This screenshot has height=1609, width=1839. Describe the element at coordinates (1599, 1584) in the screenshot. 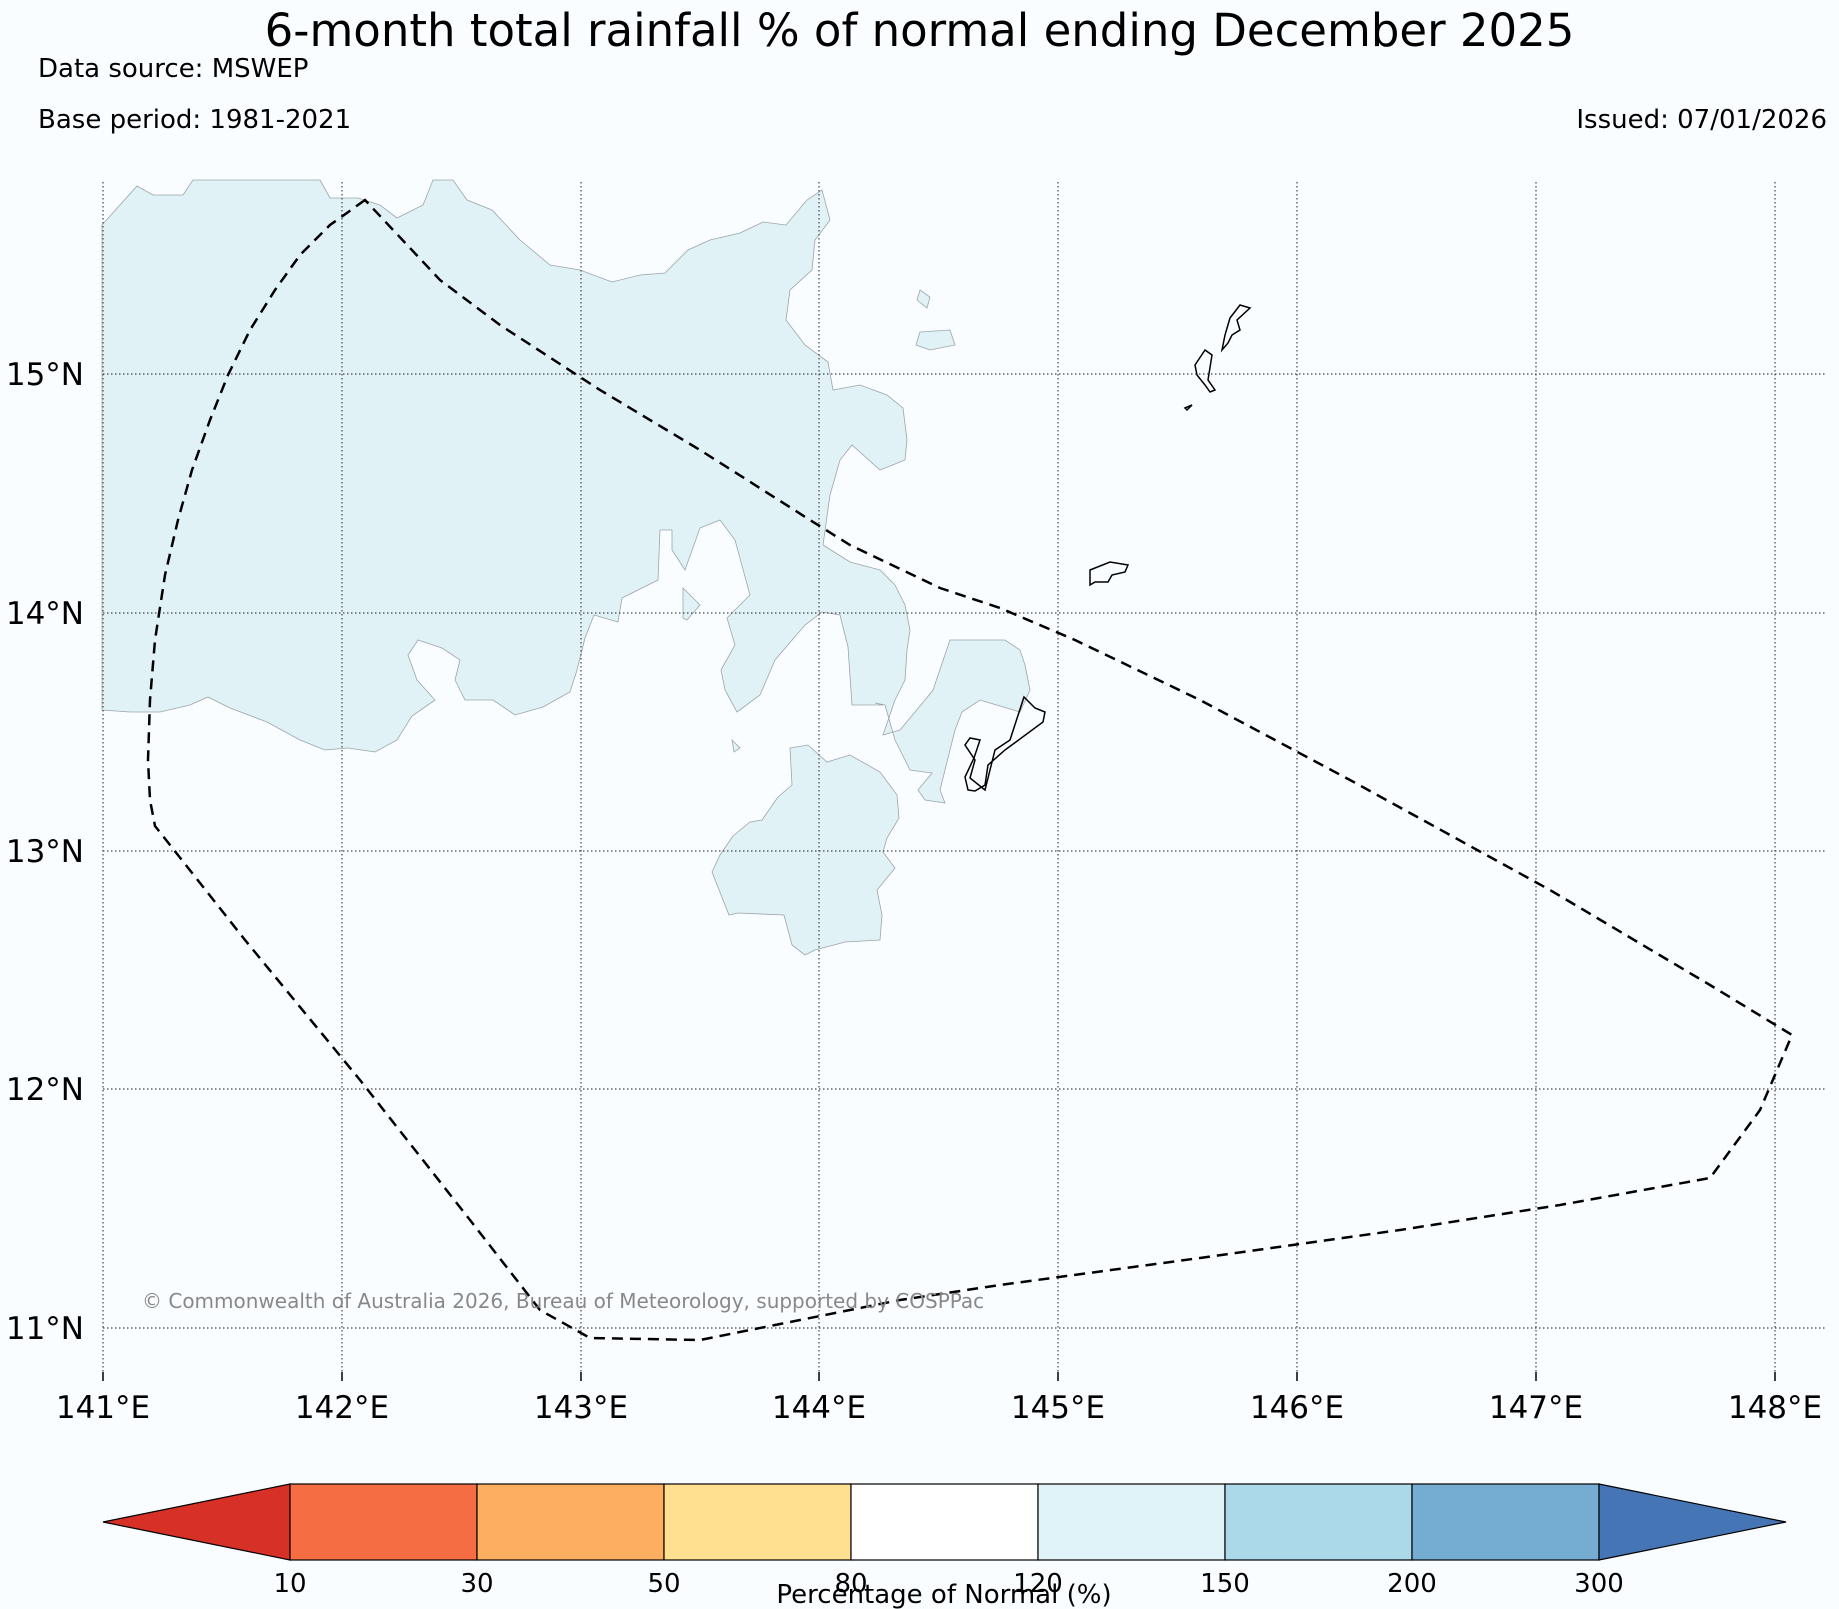

I see `colorbar-tick-label: 300` at that location.